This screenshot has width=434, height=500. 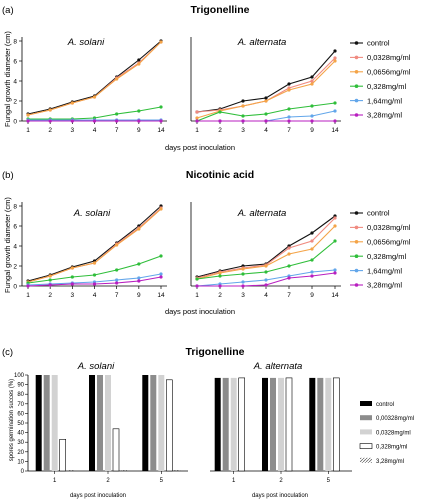 I want to click on panel-a-label: (a), so click(x=8, y=10).